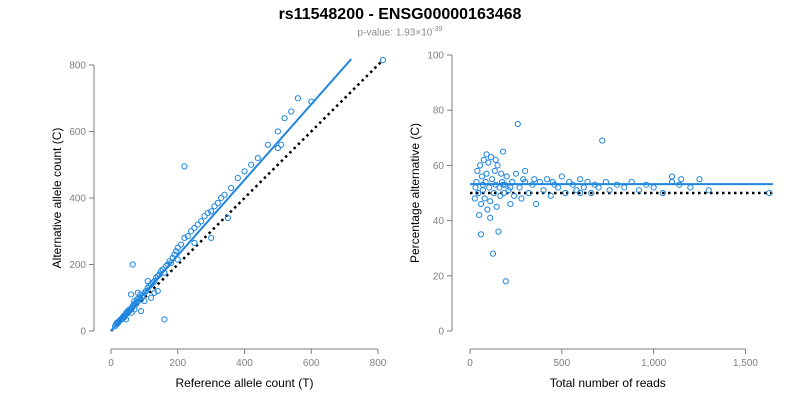  What do you see at coordinates (244, 383) in the screenshot?
I see `left-x-axis-label: Reference allele count (T)` at bounding box center [244, 383].